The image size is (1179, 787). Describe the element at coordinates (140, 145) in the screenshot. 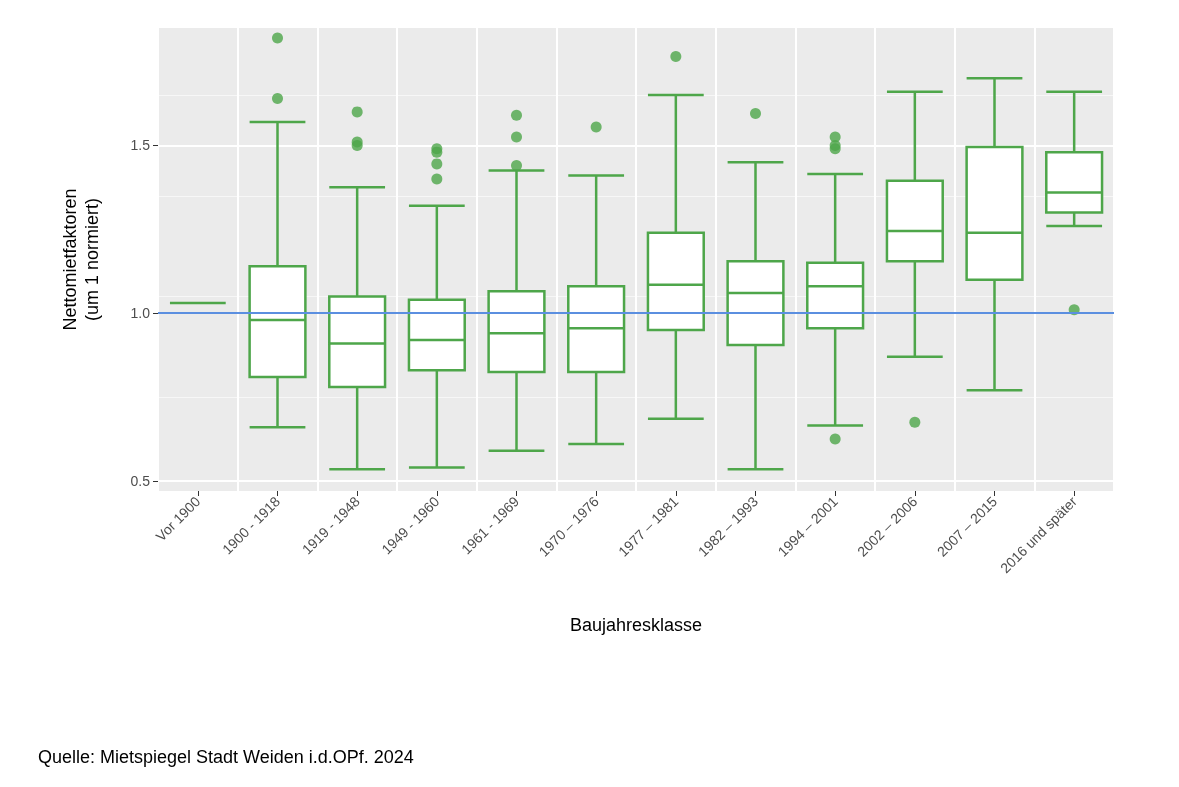

I see `y-tick-label: 1.5` at that location.